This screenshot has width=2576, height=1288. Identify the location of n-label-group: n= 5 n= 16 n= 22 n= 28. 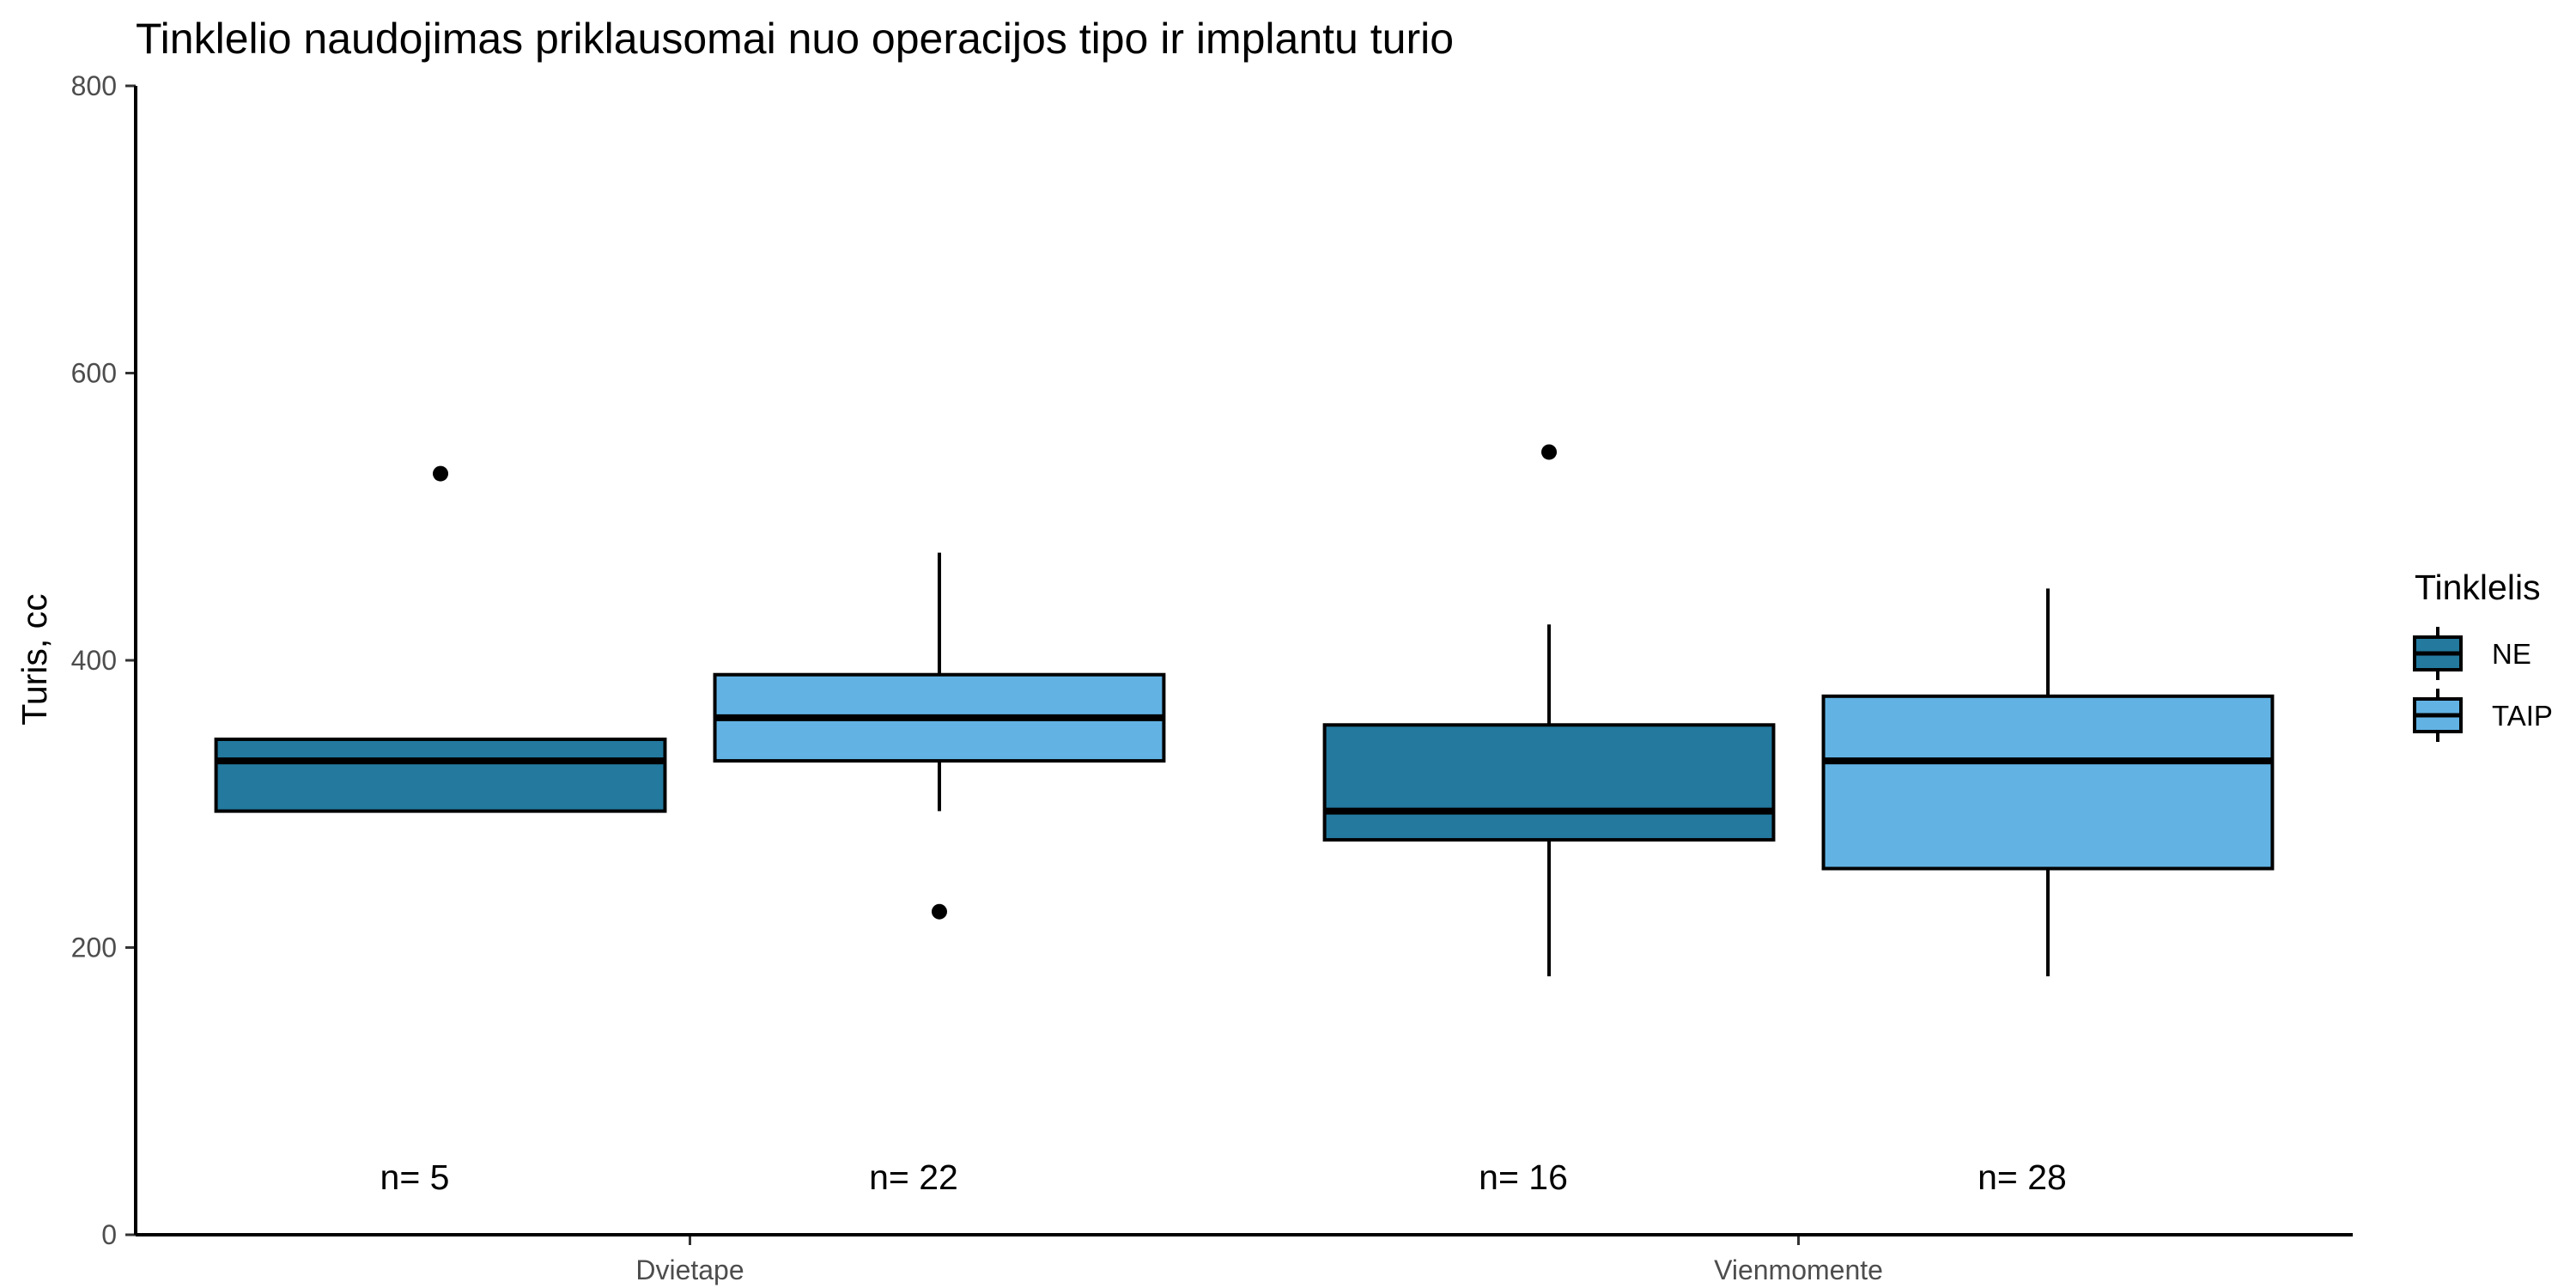
(1224, 1177).